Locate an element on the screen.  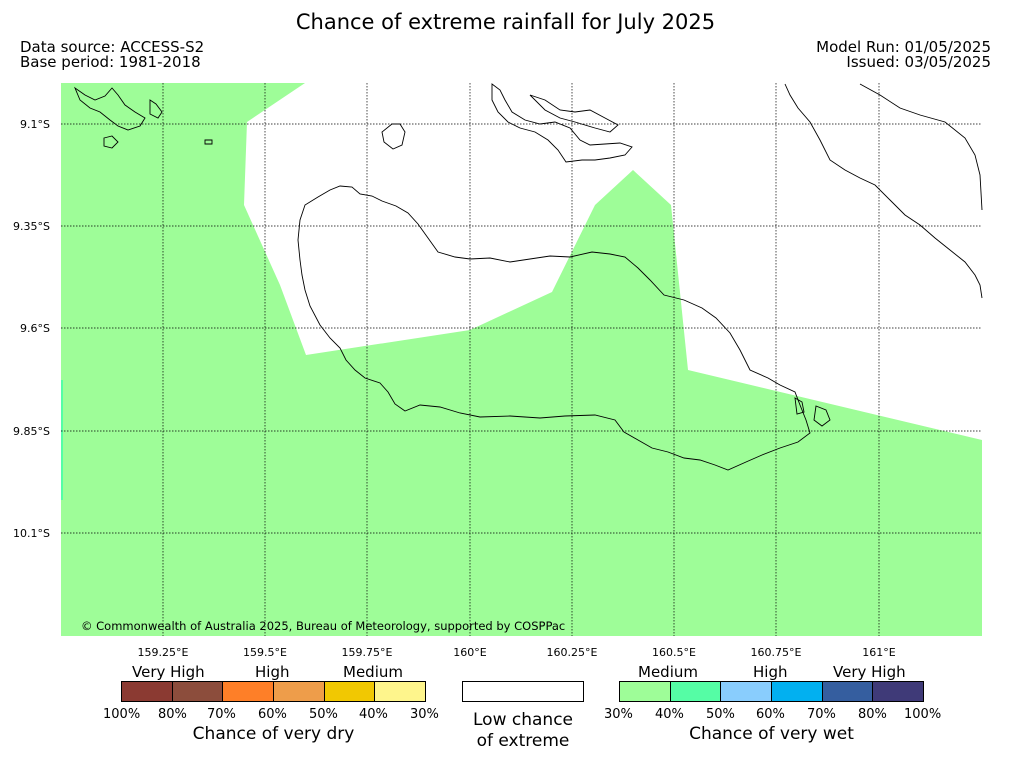
dry-colorbar is located at coordinates (273, 691).